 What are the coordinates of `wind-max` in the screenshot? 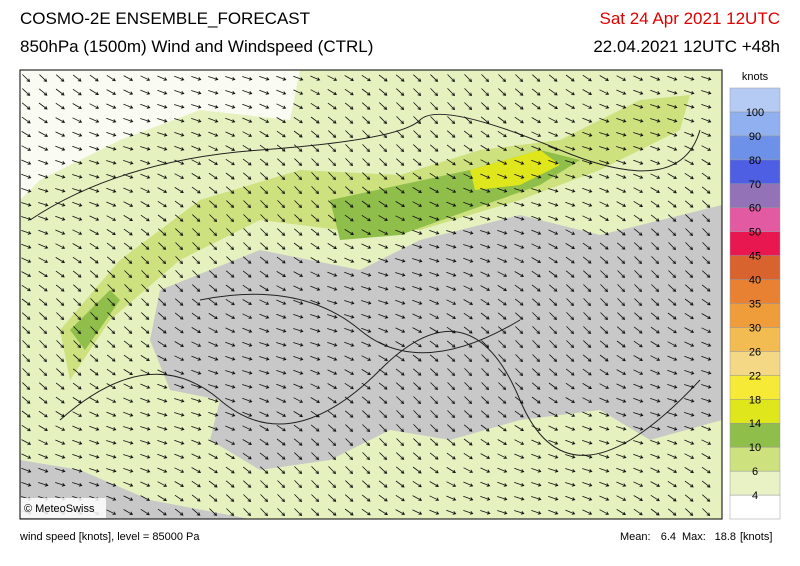 It's located at (515, 170).